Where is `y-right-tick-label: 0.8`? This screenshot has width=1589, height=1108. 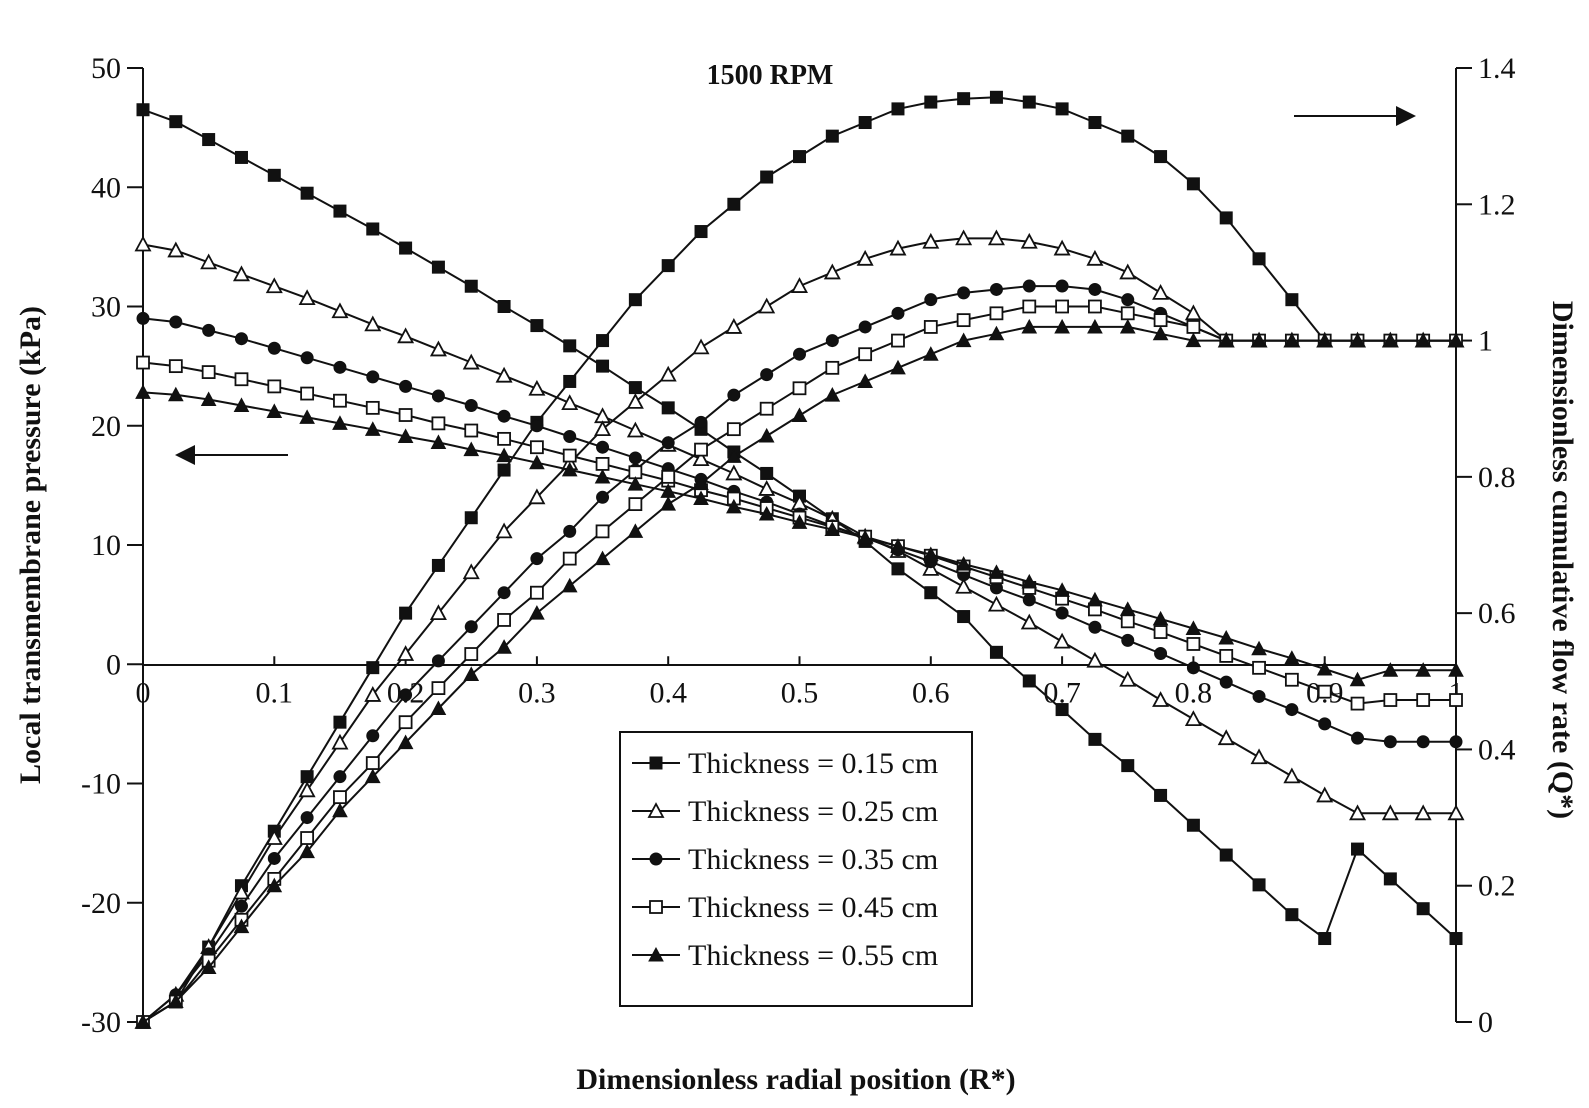
y-right-tick-label: 0.8 is located at coordinates (1497, 477).